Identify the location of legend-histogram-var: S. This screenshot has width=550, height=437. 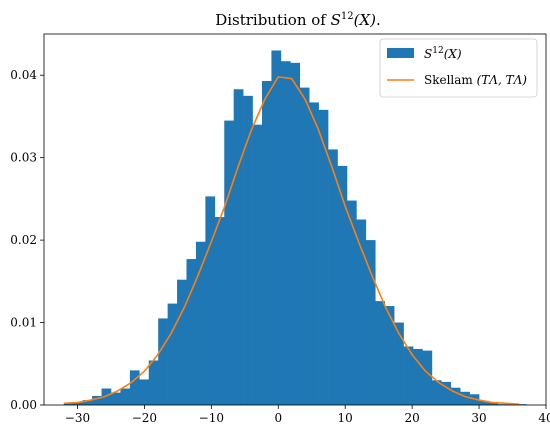
(428, 54).